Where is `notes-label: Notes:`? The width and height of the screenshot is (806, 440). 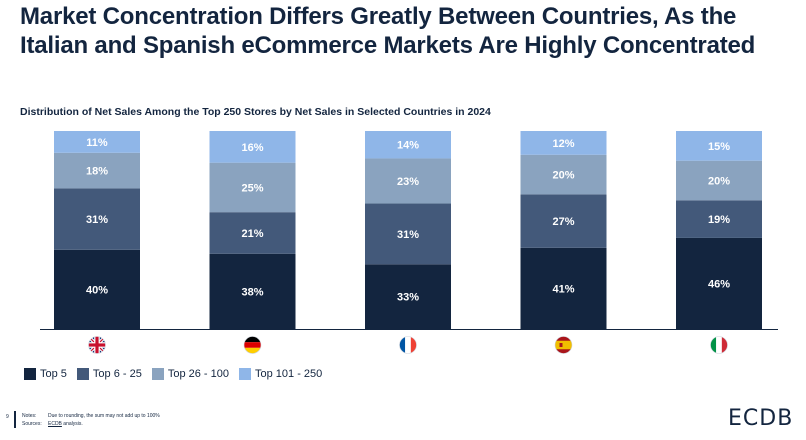
notes-label: Notes: is located at coordinates (29, 416).